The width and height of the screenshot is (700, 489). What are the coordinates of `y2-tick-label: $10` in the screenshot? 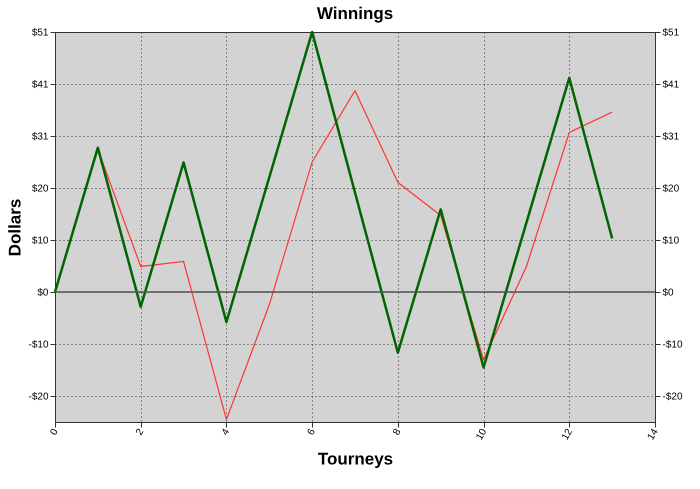 It's located at (671, 241).